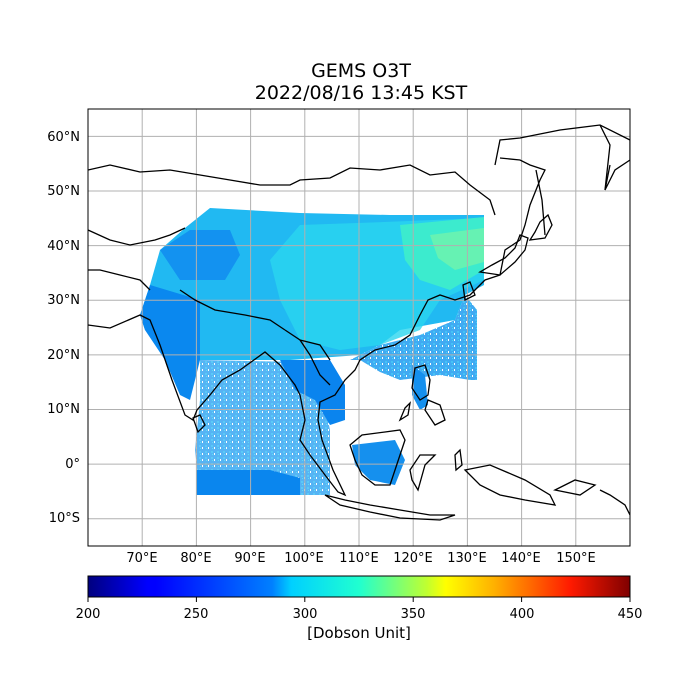 The image size is (700, 700). I want to click on colorbar, so click(359, 586).